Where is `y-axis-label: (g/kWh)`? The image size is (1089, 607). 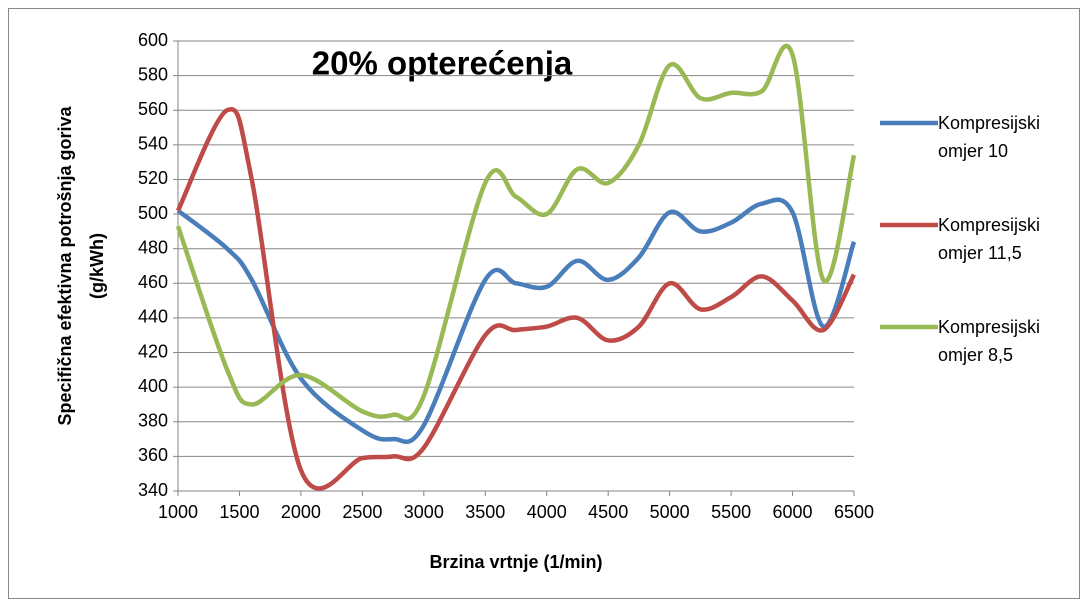 y-axis-label: (g/kWh) is located at coordinates (97, 266).